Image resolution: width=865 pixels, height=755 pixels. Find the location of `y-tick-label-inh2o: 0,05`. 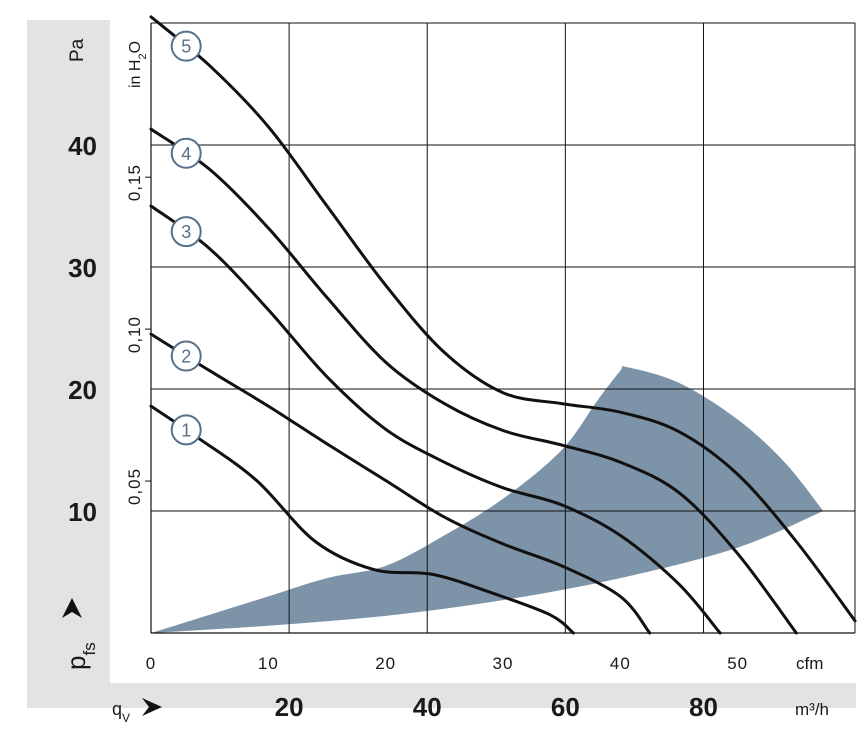

y-tick-label-inh2o: 0,05 is located at coordinates (134, 486).